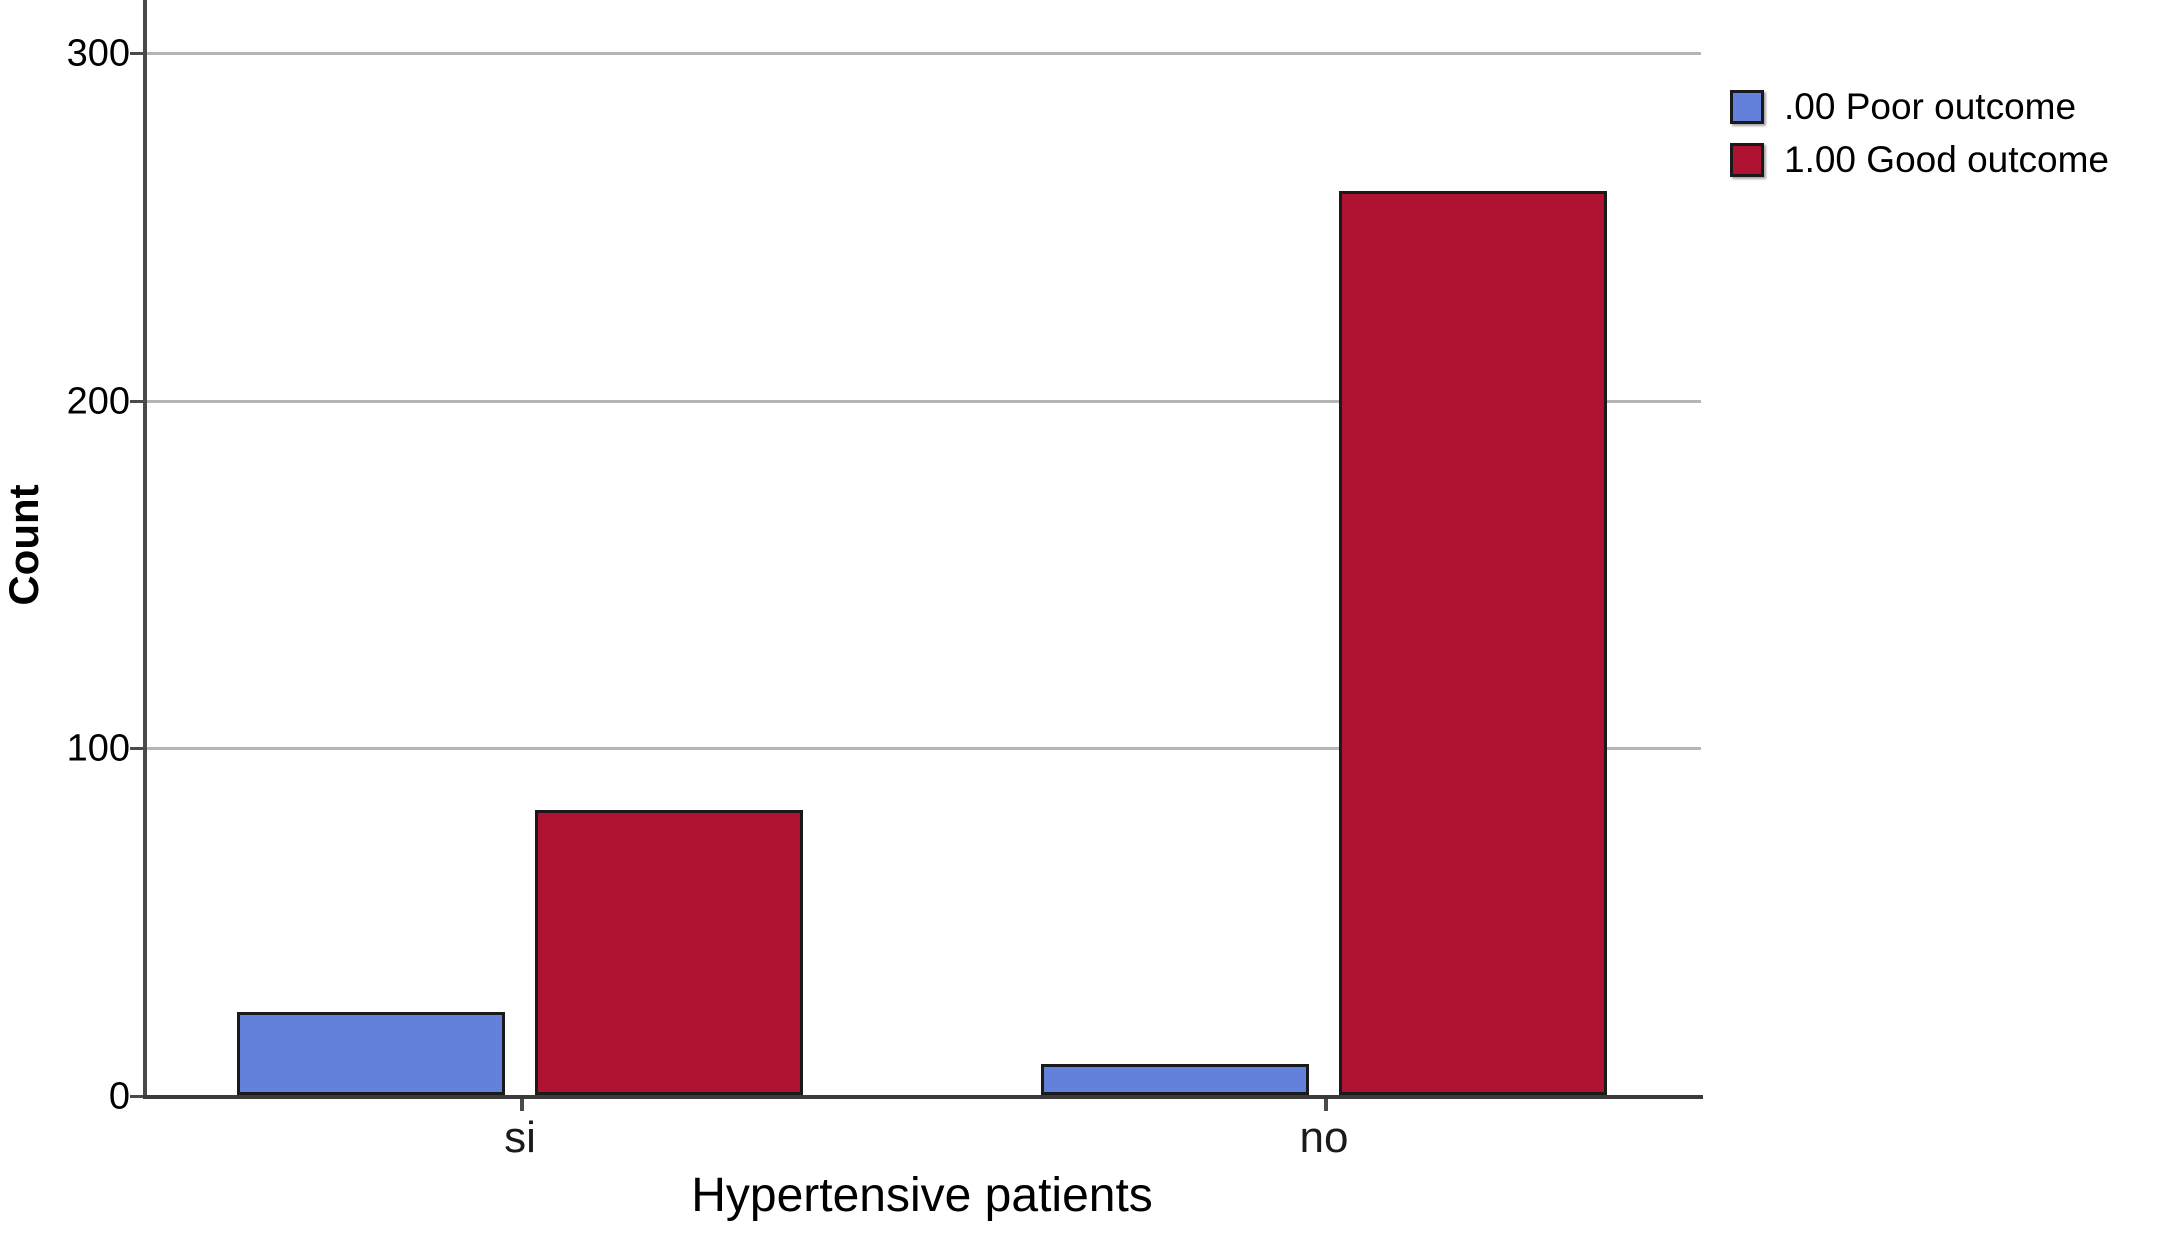  What do you see at coordinates (98, 53) in the screenshot?
I see `y-tick-label-300: 300` at bounding box center [98, 53].